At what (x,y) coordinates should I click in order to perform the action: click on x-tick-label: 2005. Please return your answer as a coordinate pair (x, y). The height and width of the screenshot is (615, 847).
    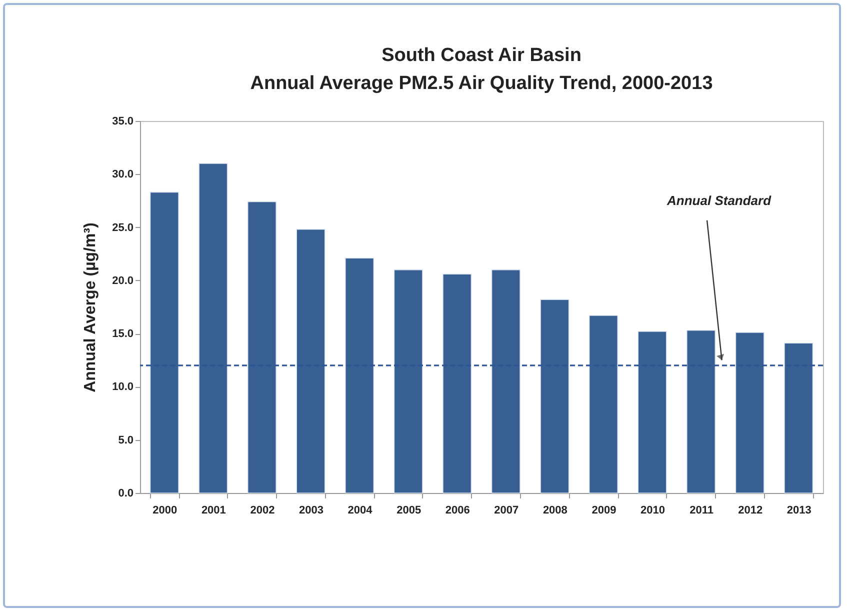
    Looking at the image, I should click on (409, 510).